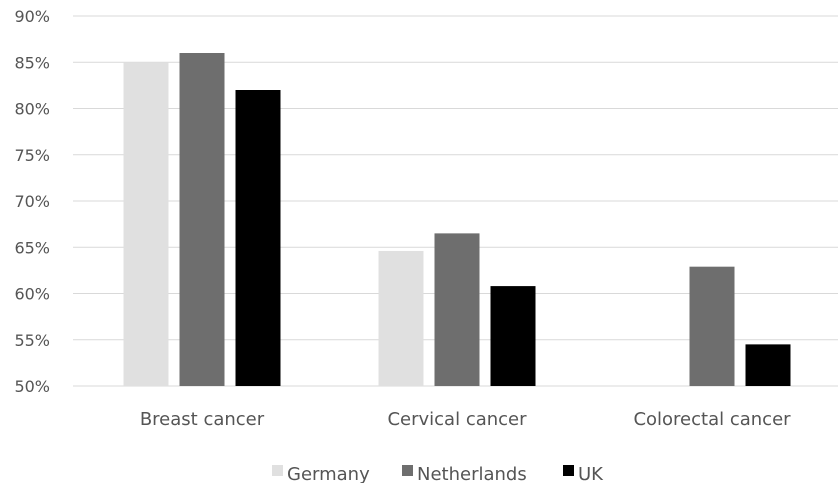 This screenshot has width=838, height=483. What do you see at coordinates (146, 224) in the screenshot?
I see `bar-germany-breast-cancer` at bounding box center [146, 224].